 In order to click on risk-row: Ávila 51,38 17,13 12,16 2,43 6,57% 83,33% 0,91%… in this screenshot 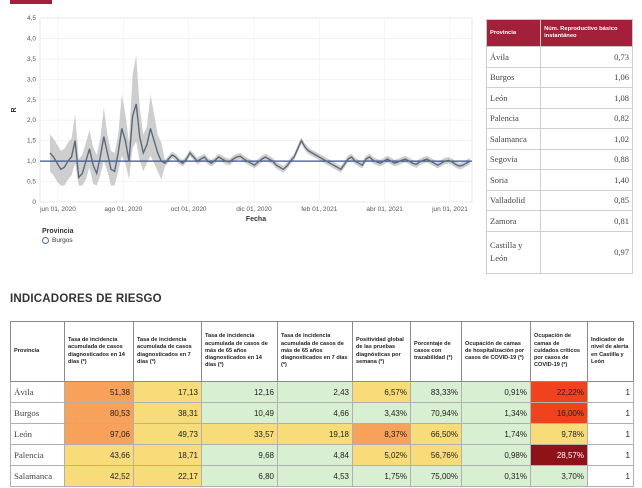, I will do `click(322, 392)`.